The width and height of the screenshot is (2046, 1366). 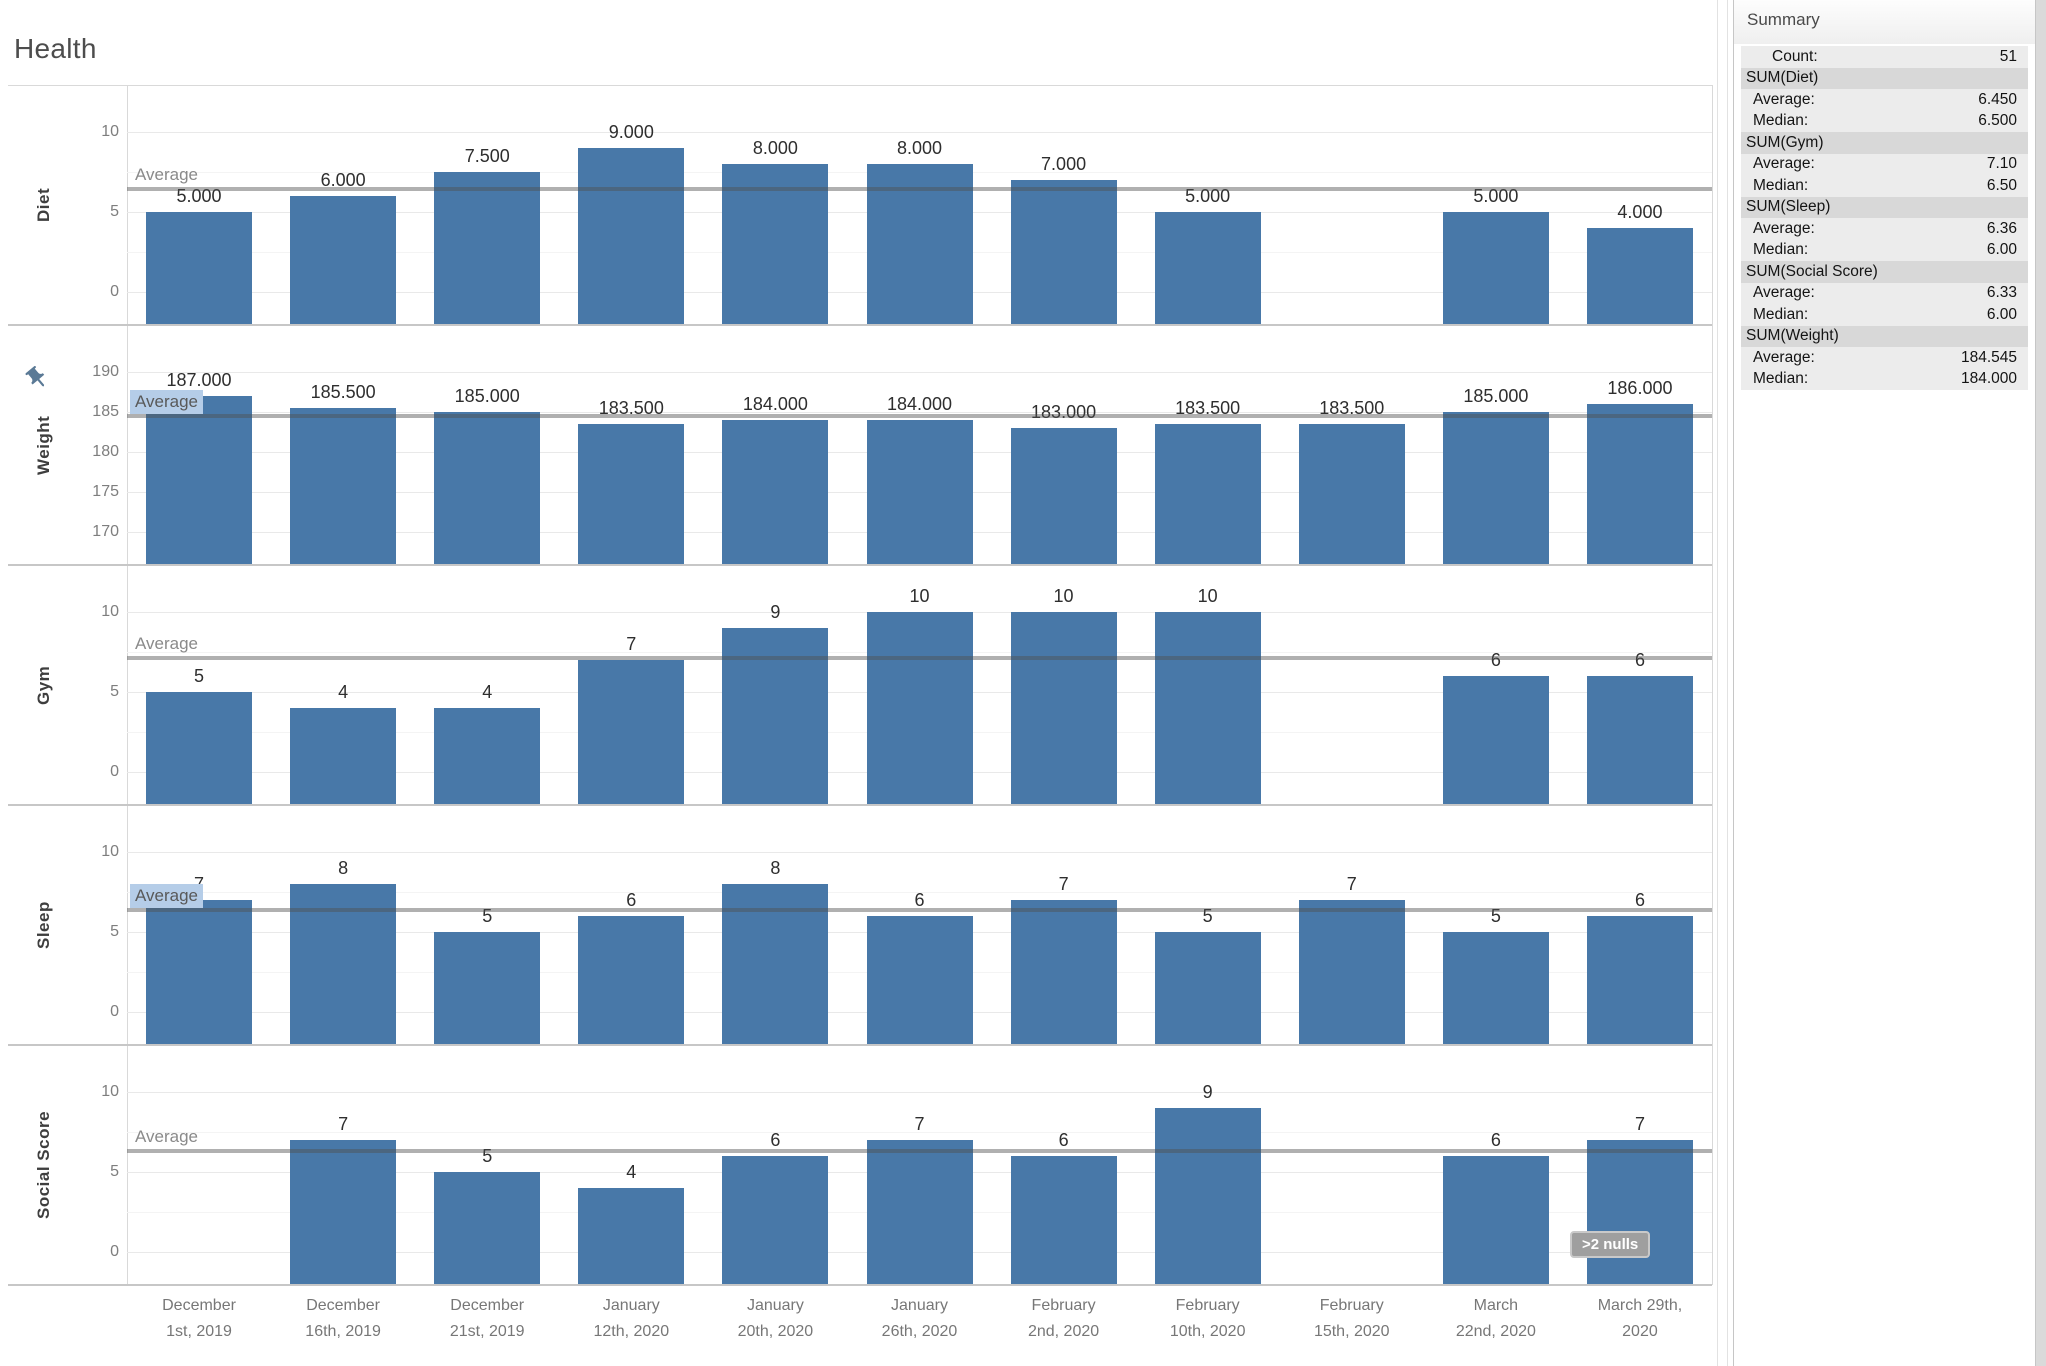 I want to click on axis-field-label-social-score: Social Score, so click(x=43, y=1165).